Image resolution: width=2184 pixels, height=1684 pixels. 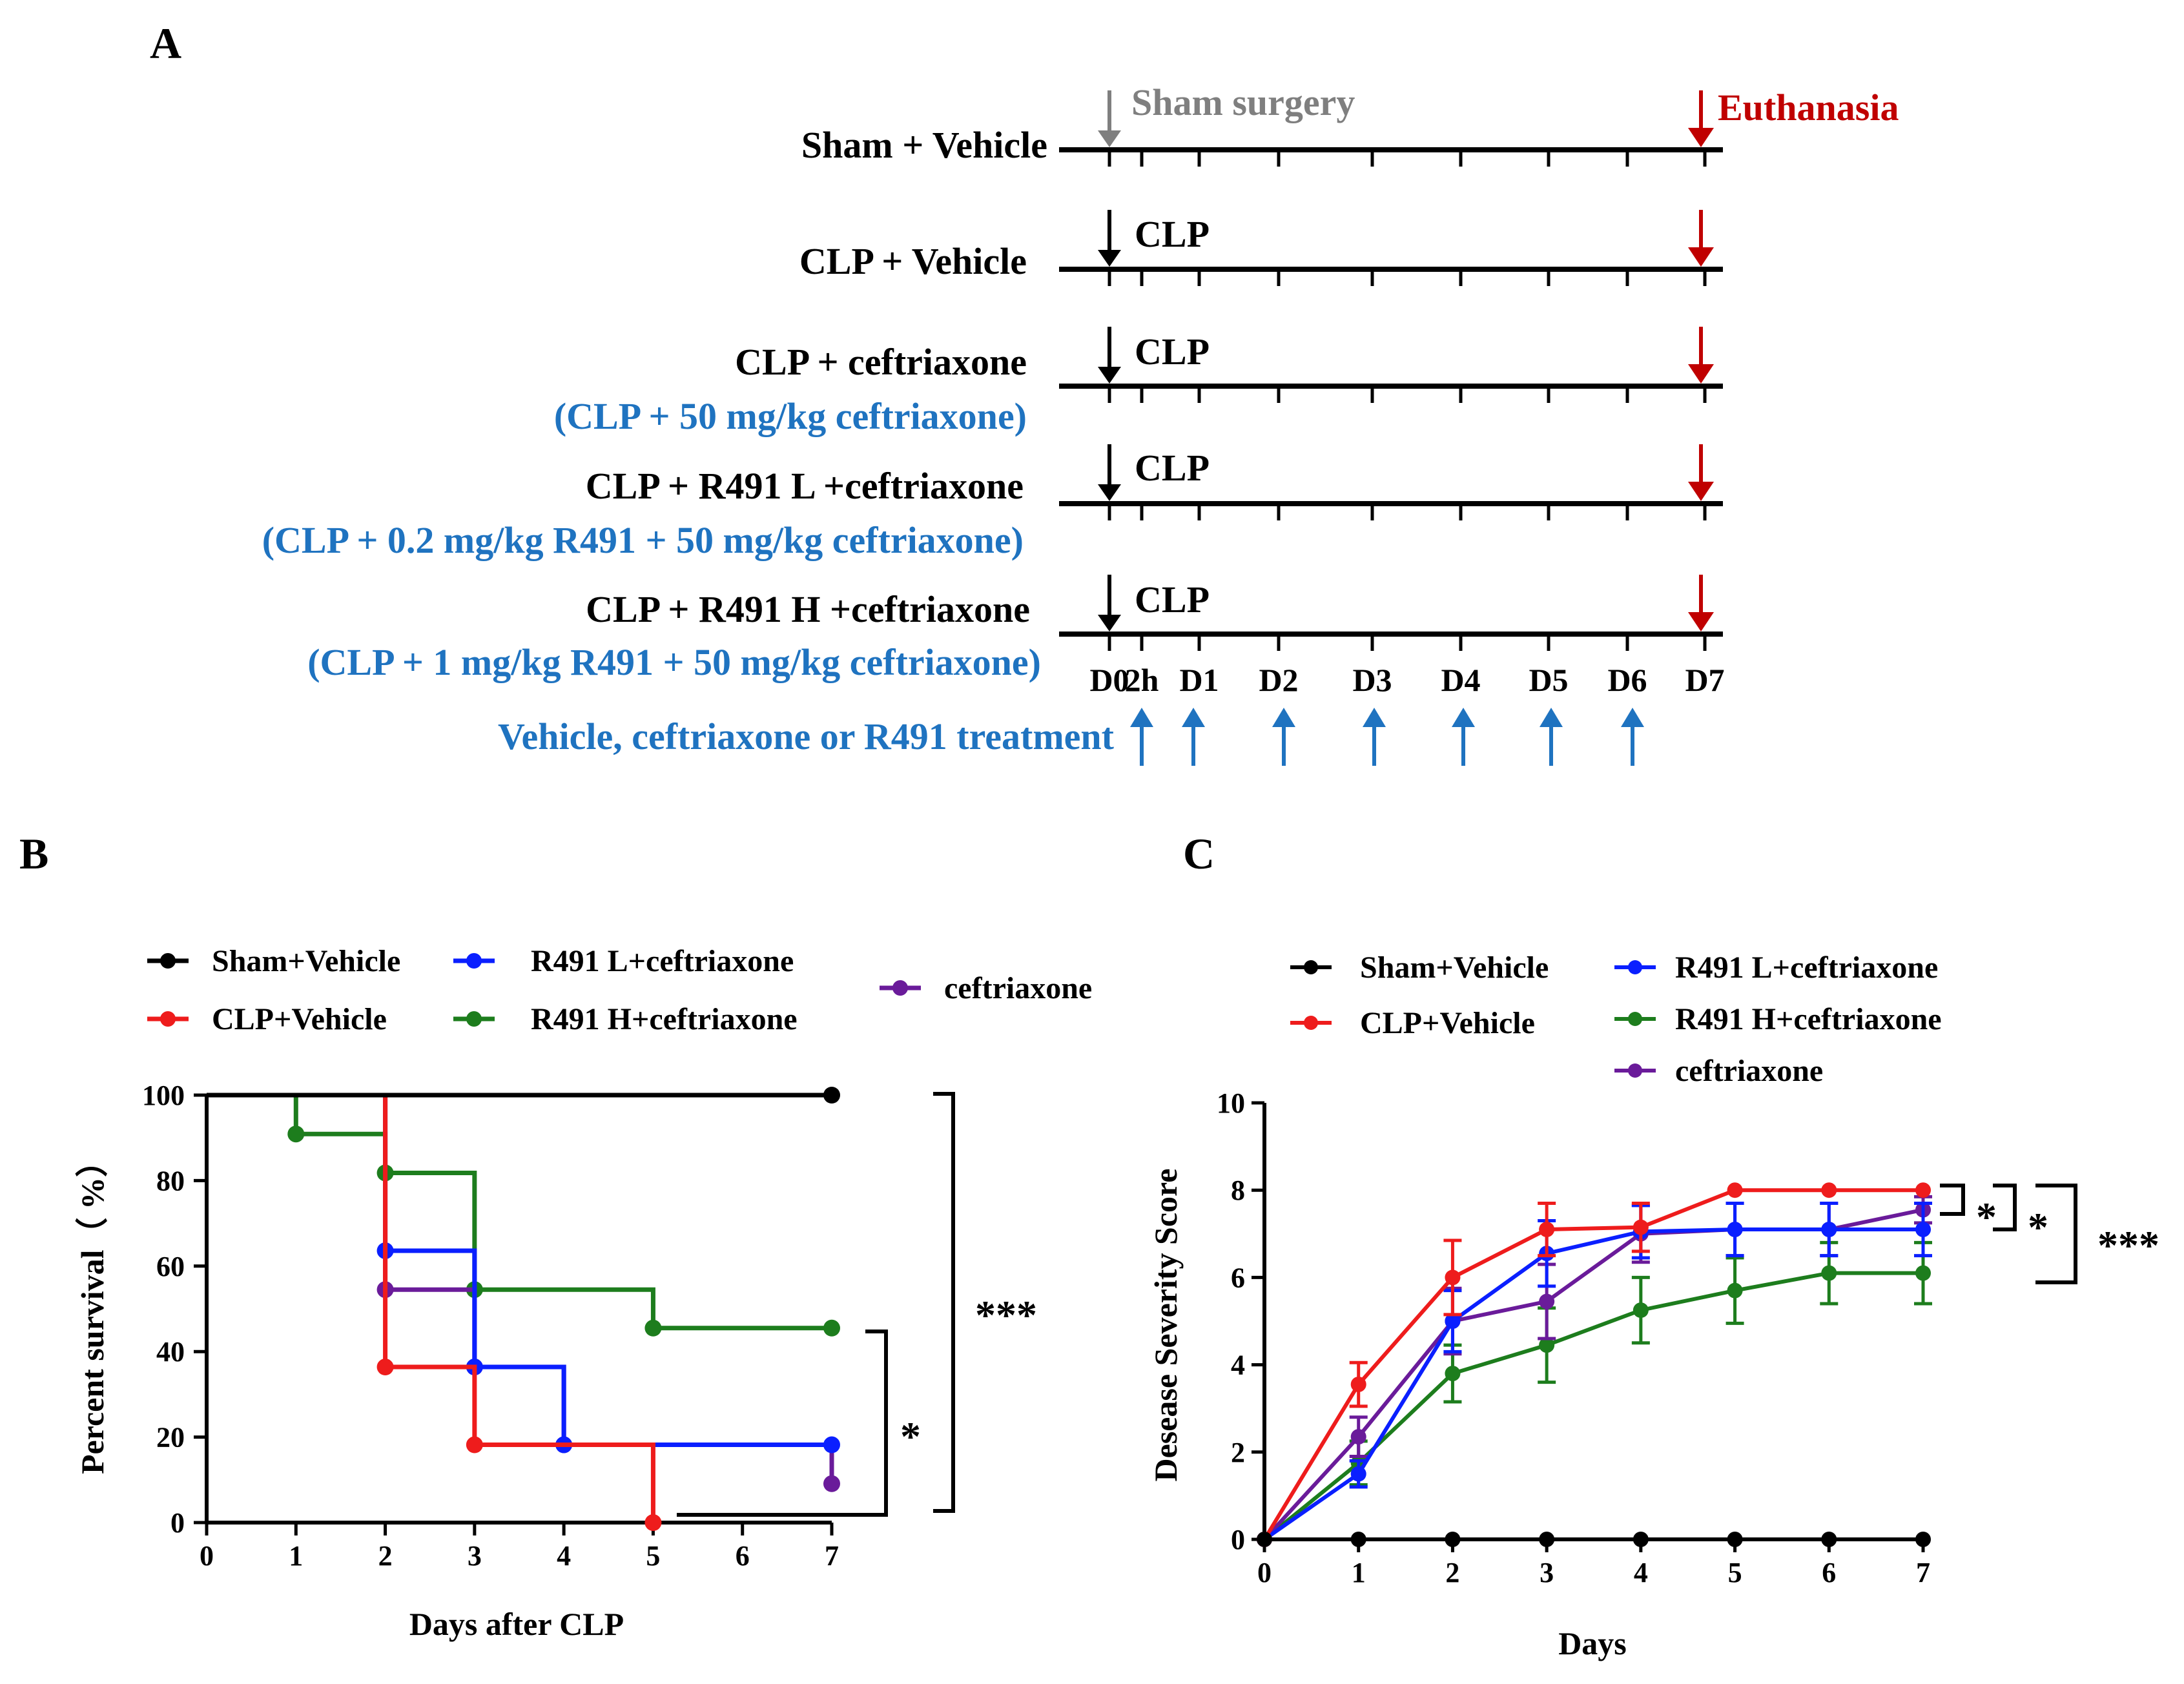 What do you see at coordinates (1172, 600) in the screenshot?
I see `clp-marker-4: CLP` at bounding box center [1172, 600].